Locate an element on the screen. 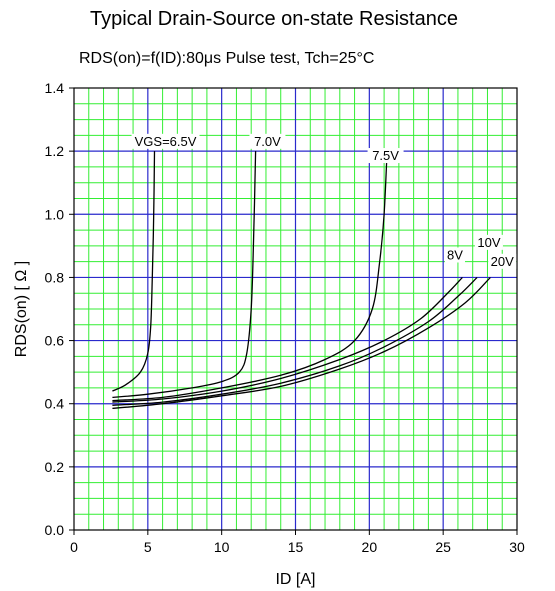 Image resolution: width=555 pixels, height=591 pixels. series-annotation: 7.0V is located at coordinates (267, 141).